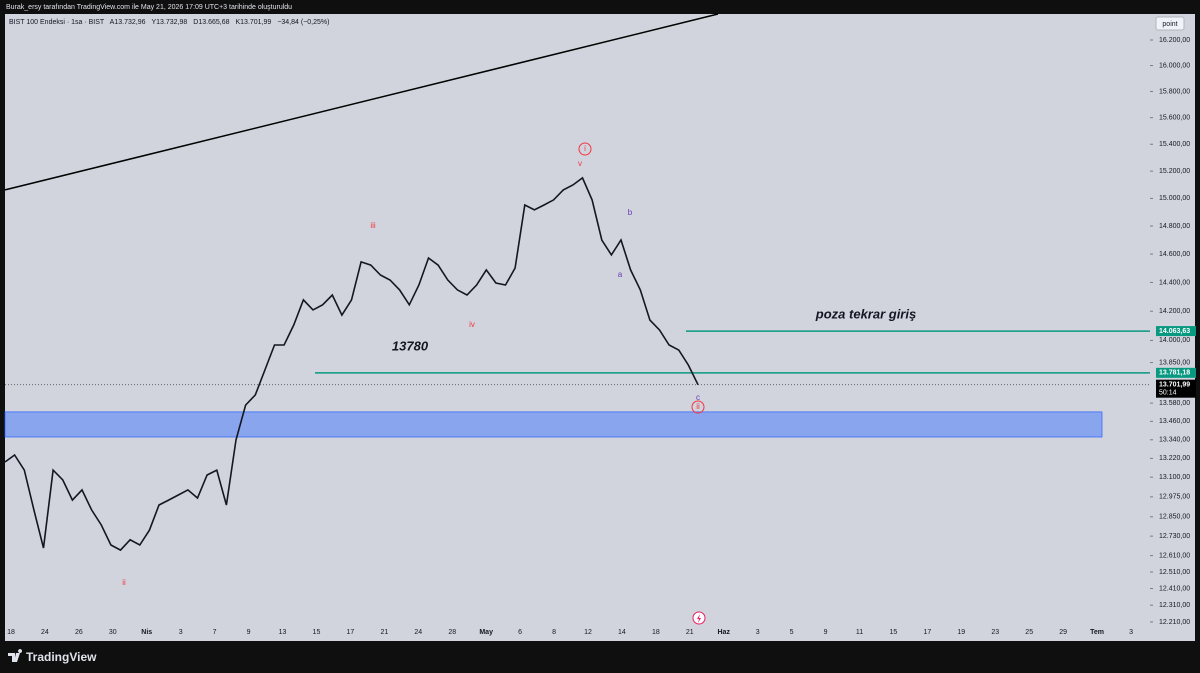  Describe the element at coordinates (1174, 198) in the screenshot. I see `y-tick-label: 15.000,00` at that location.